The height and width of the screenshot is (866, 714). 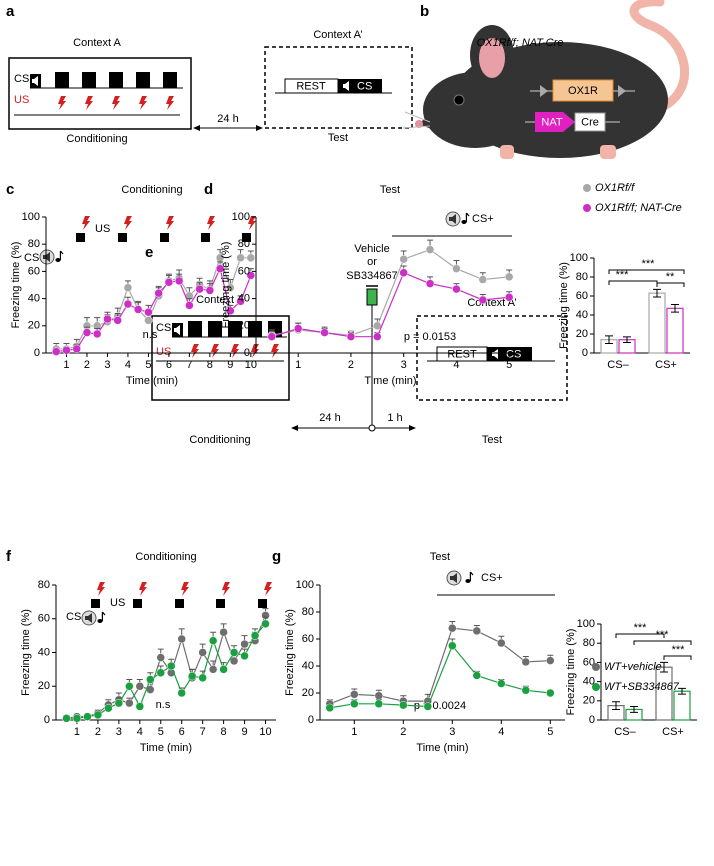 I want to click on eye, so click(x=459, y=100).